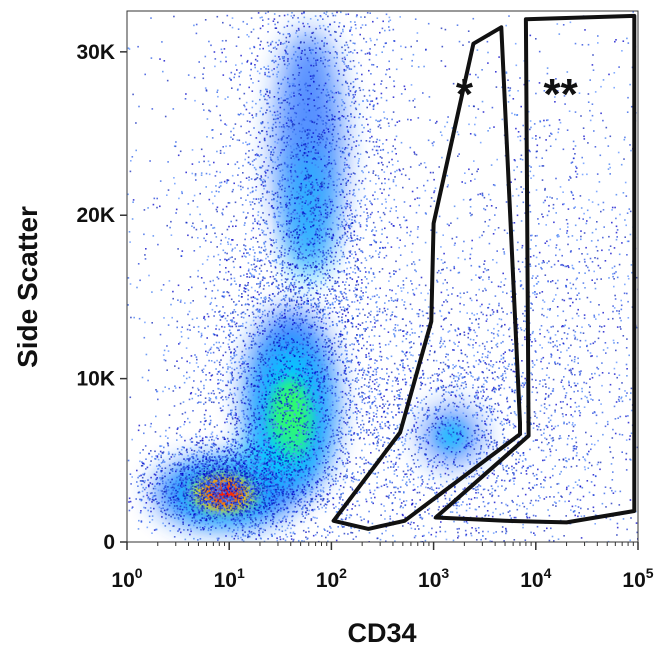 The width and height of the screenshot is (666, 652). Describe the element at coordinates (465, 94) in the screenshot. I see `gate-1-label: *` at that location.